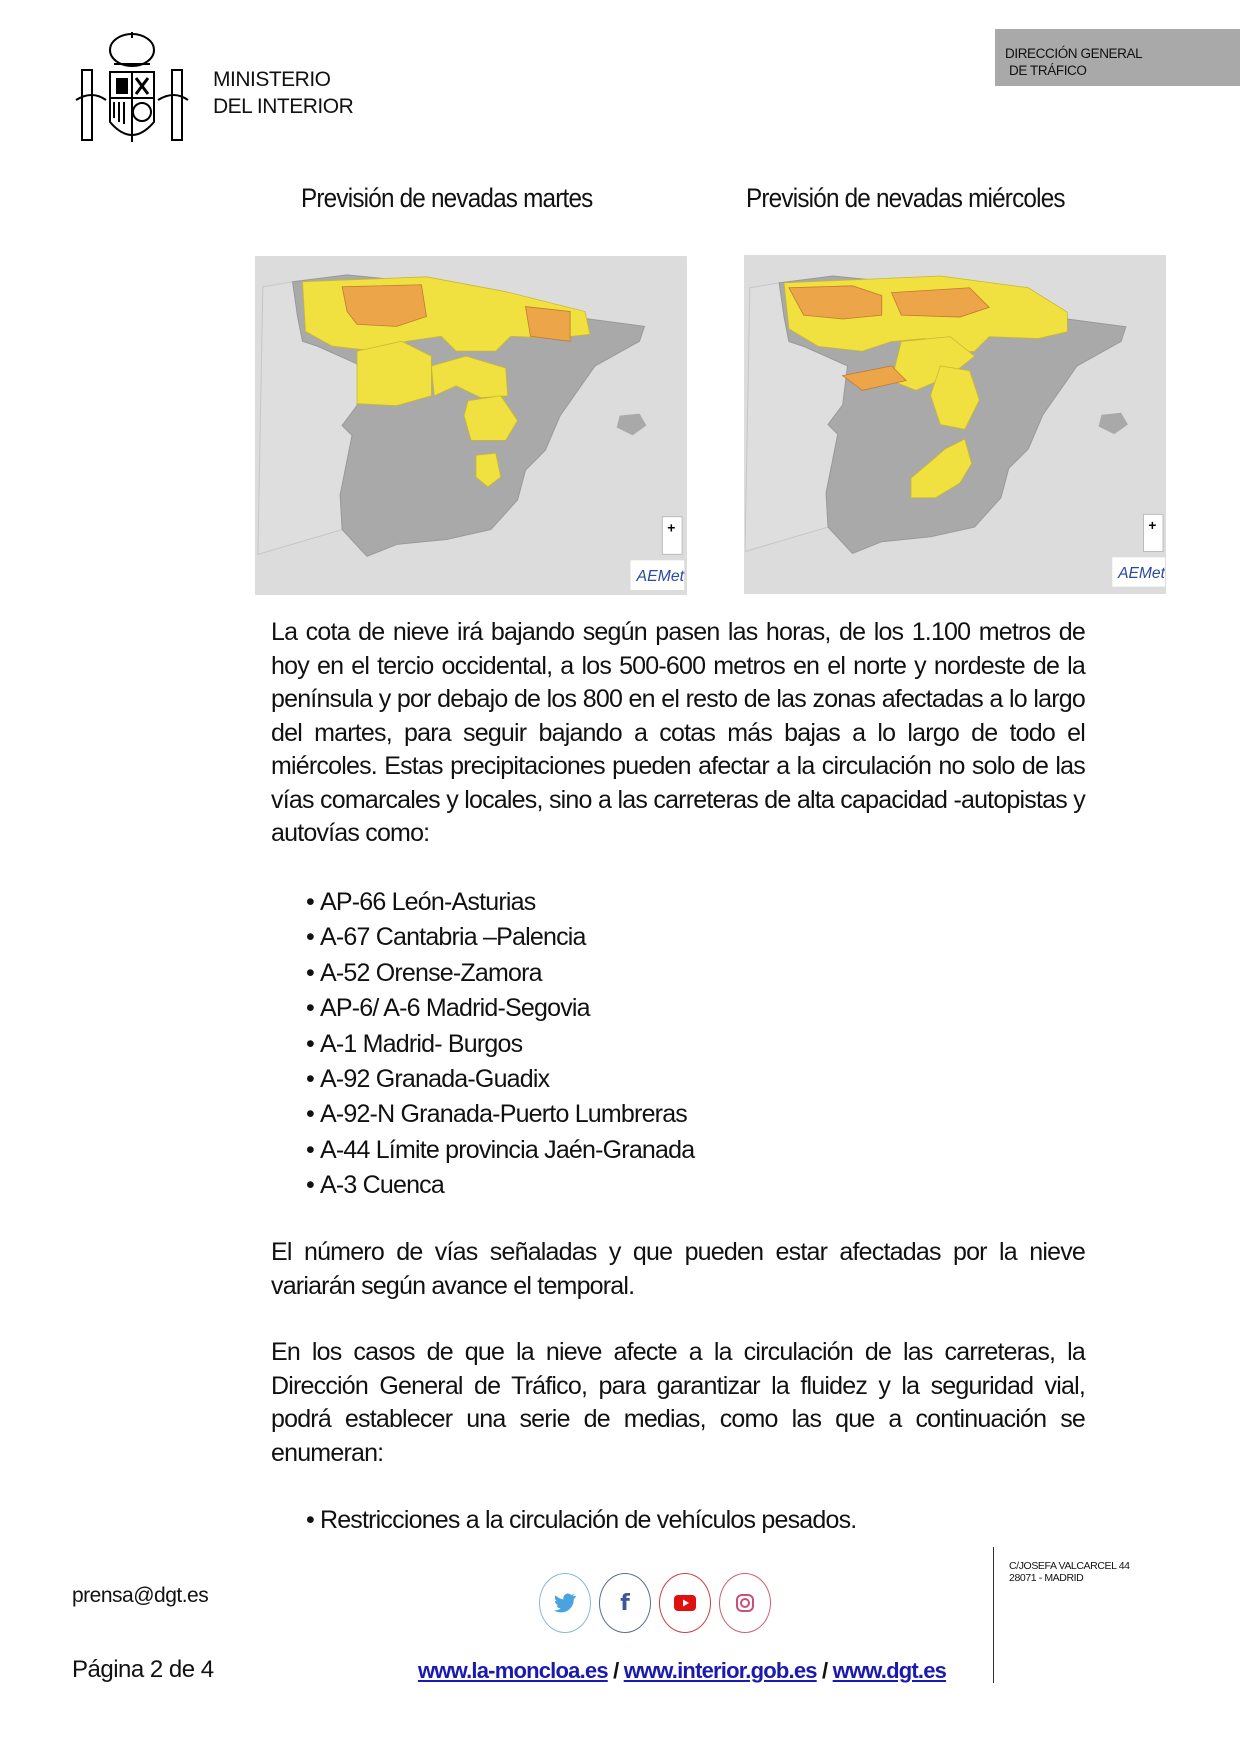  I want to click on dgt-header-box: DIRECCIÓN GENERAL DE TRÁFICO, so click(1117, 57).